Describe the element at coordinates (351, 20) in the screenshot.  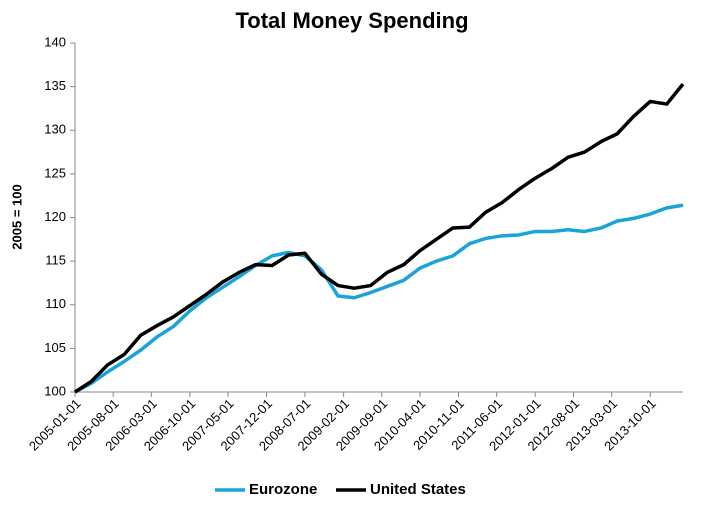
I see `chart-title: Total Money Spending` at that location.